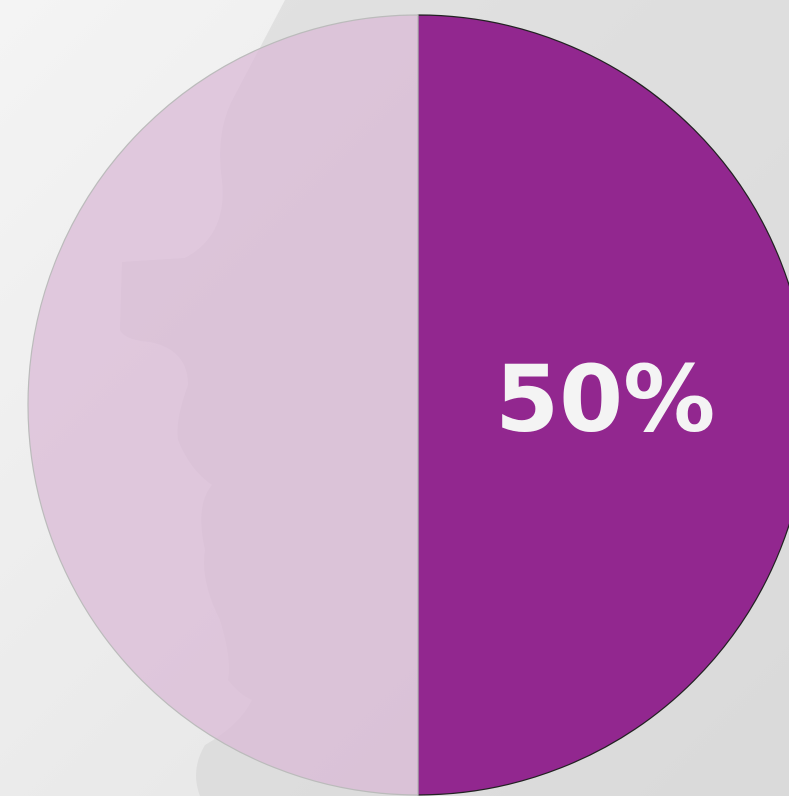 The height and width of the screenshot is (796, 789). What do you see at coordinates (605, 398) in the screenshot?
I see `value-label: 50%` at bounding box center [605, 398].